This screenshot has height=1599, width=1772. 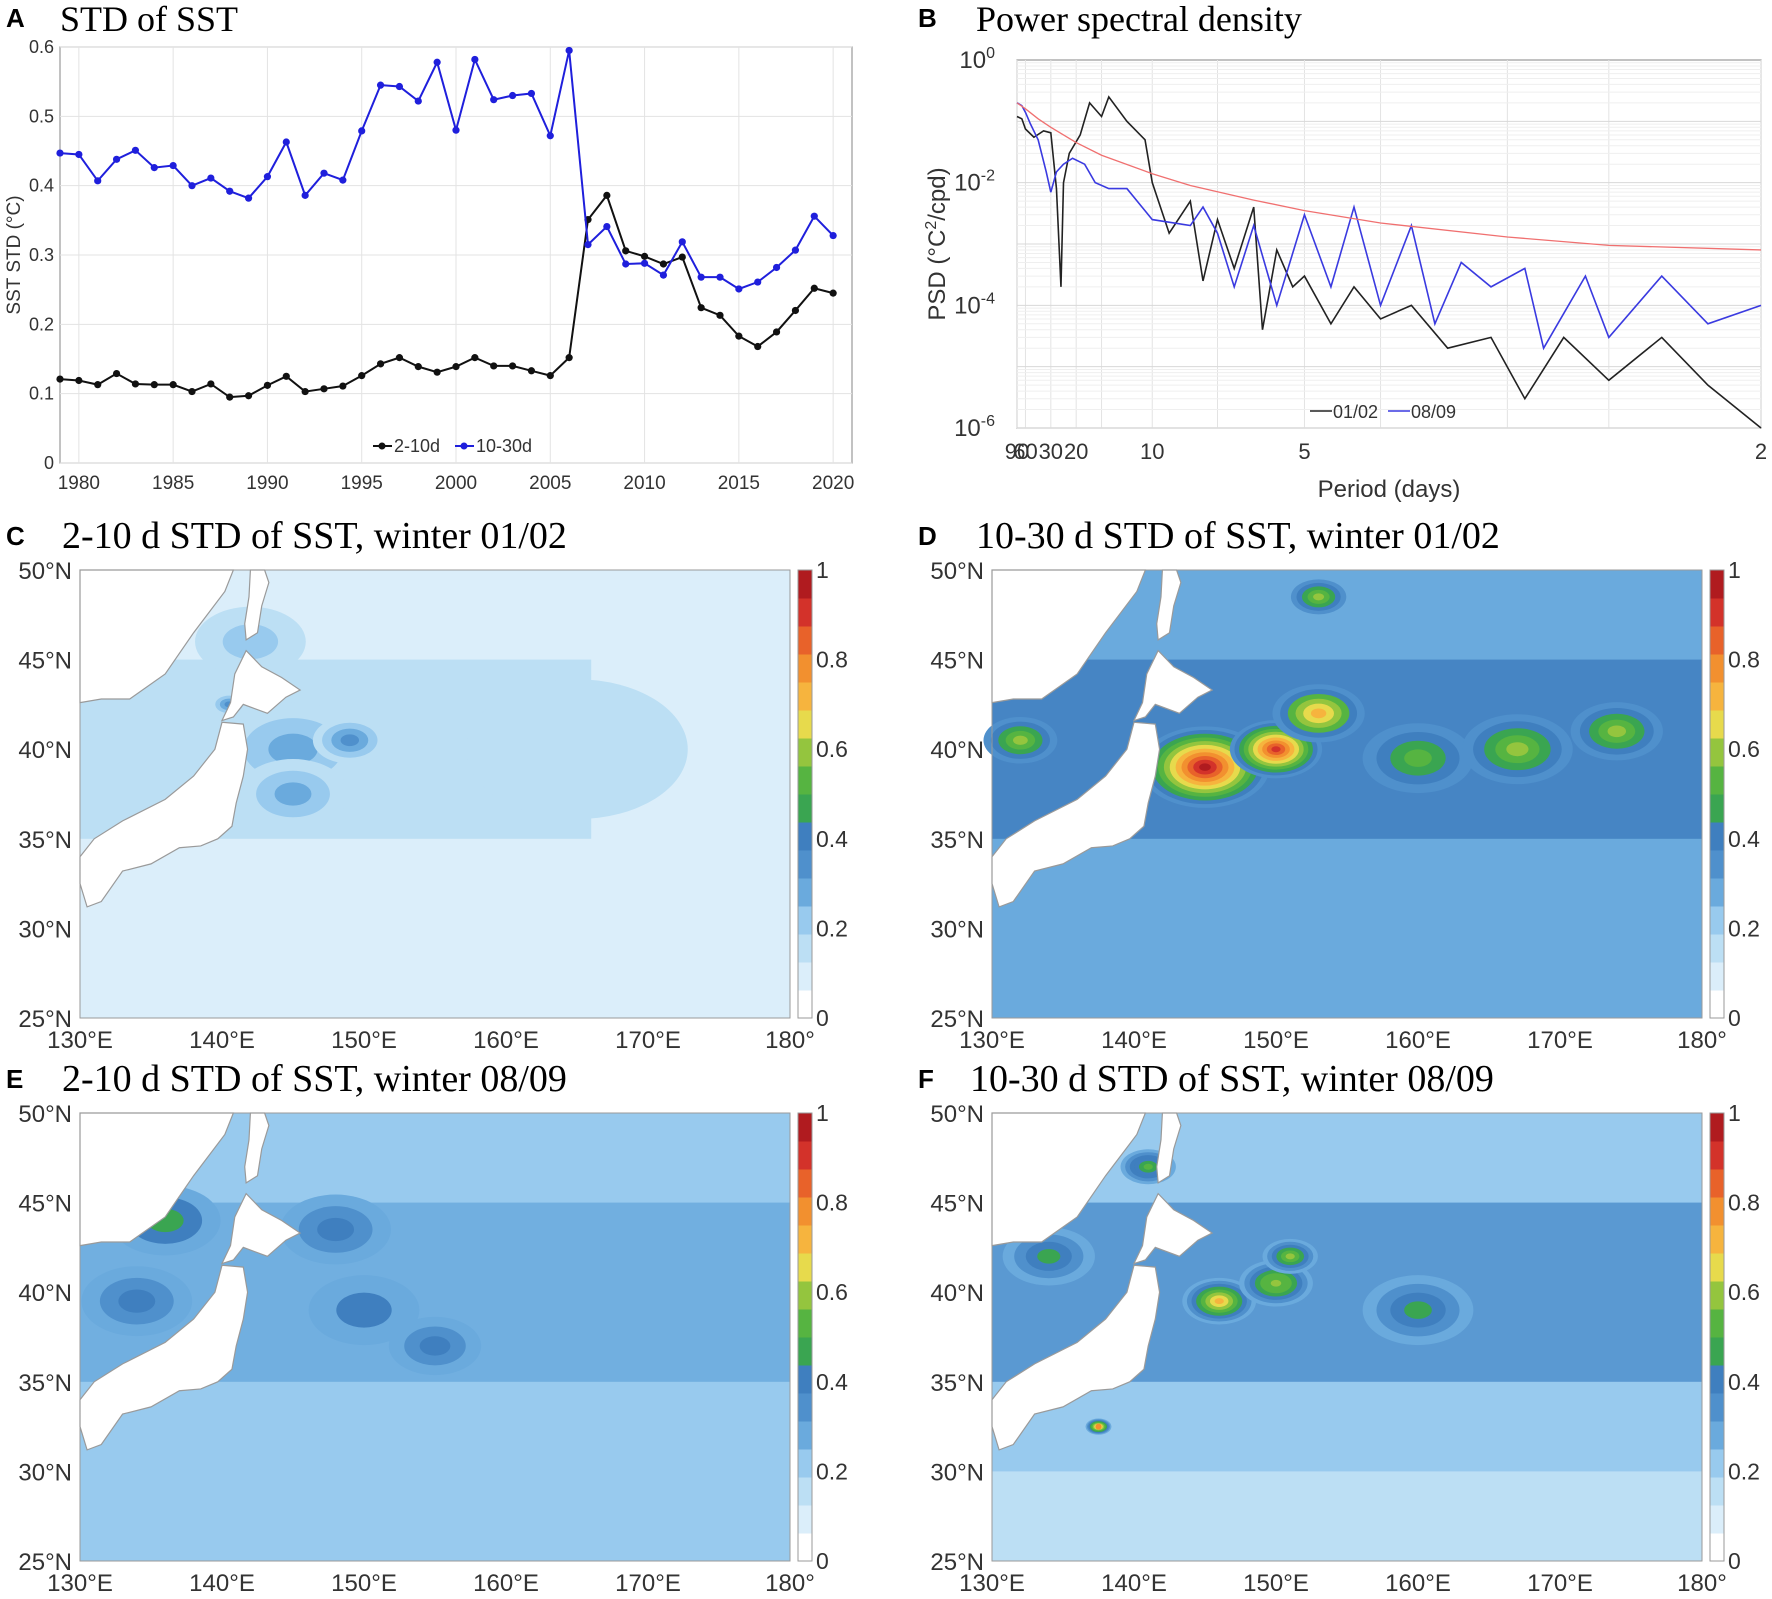 I want to click on xtick-label: 2015, so click(x=739, y=483).